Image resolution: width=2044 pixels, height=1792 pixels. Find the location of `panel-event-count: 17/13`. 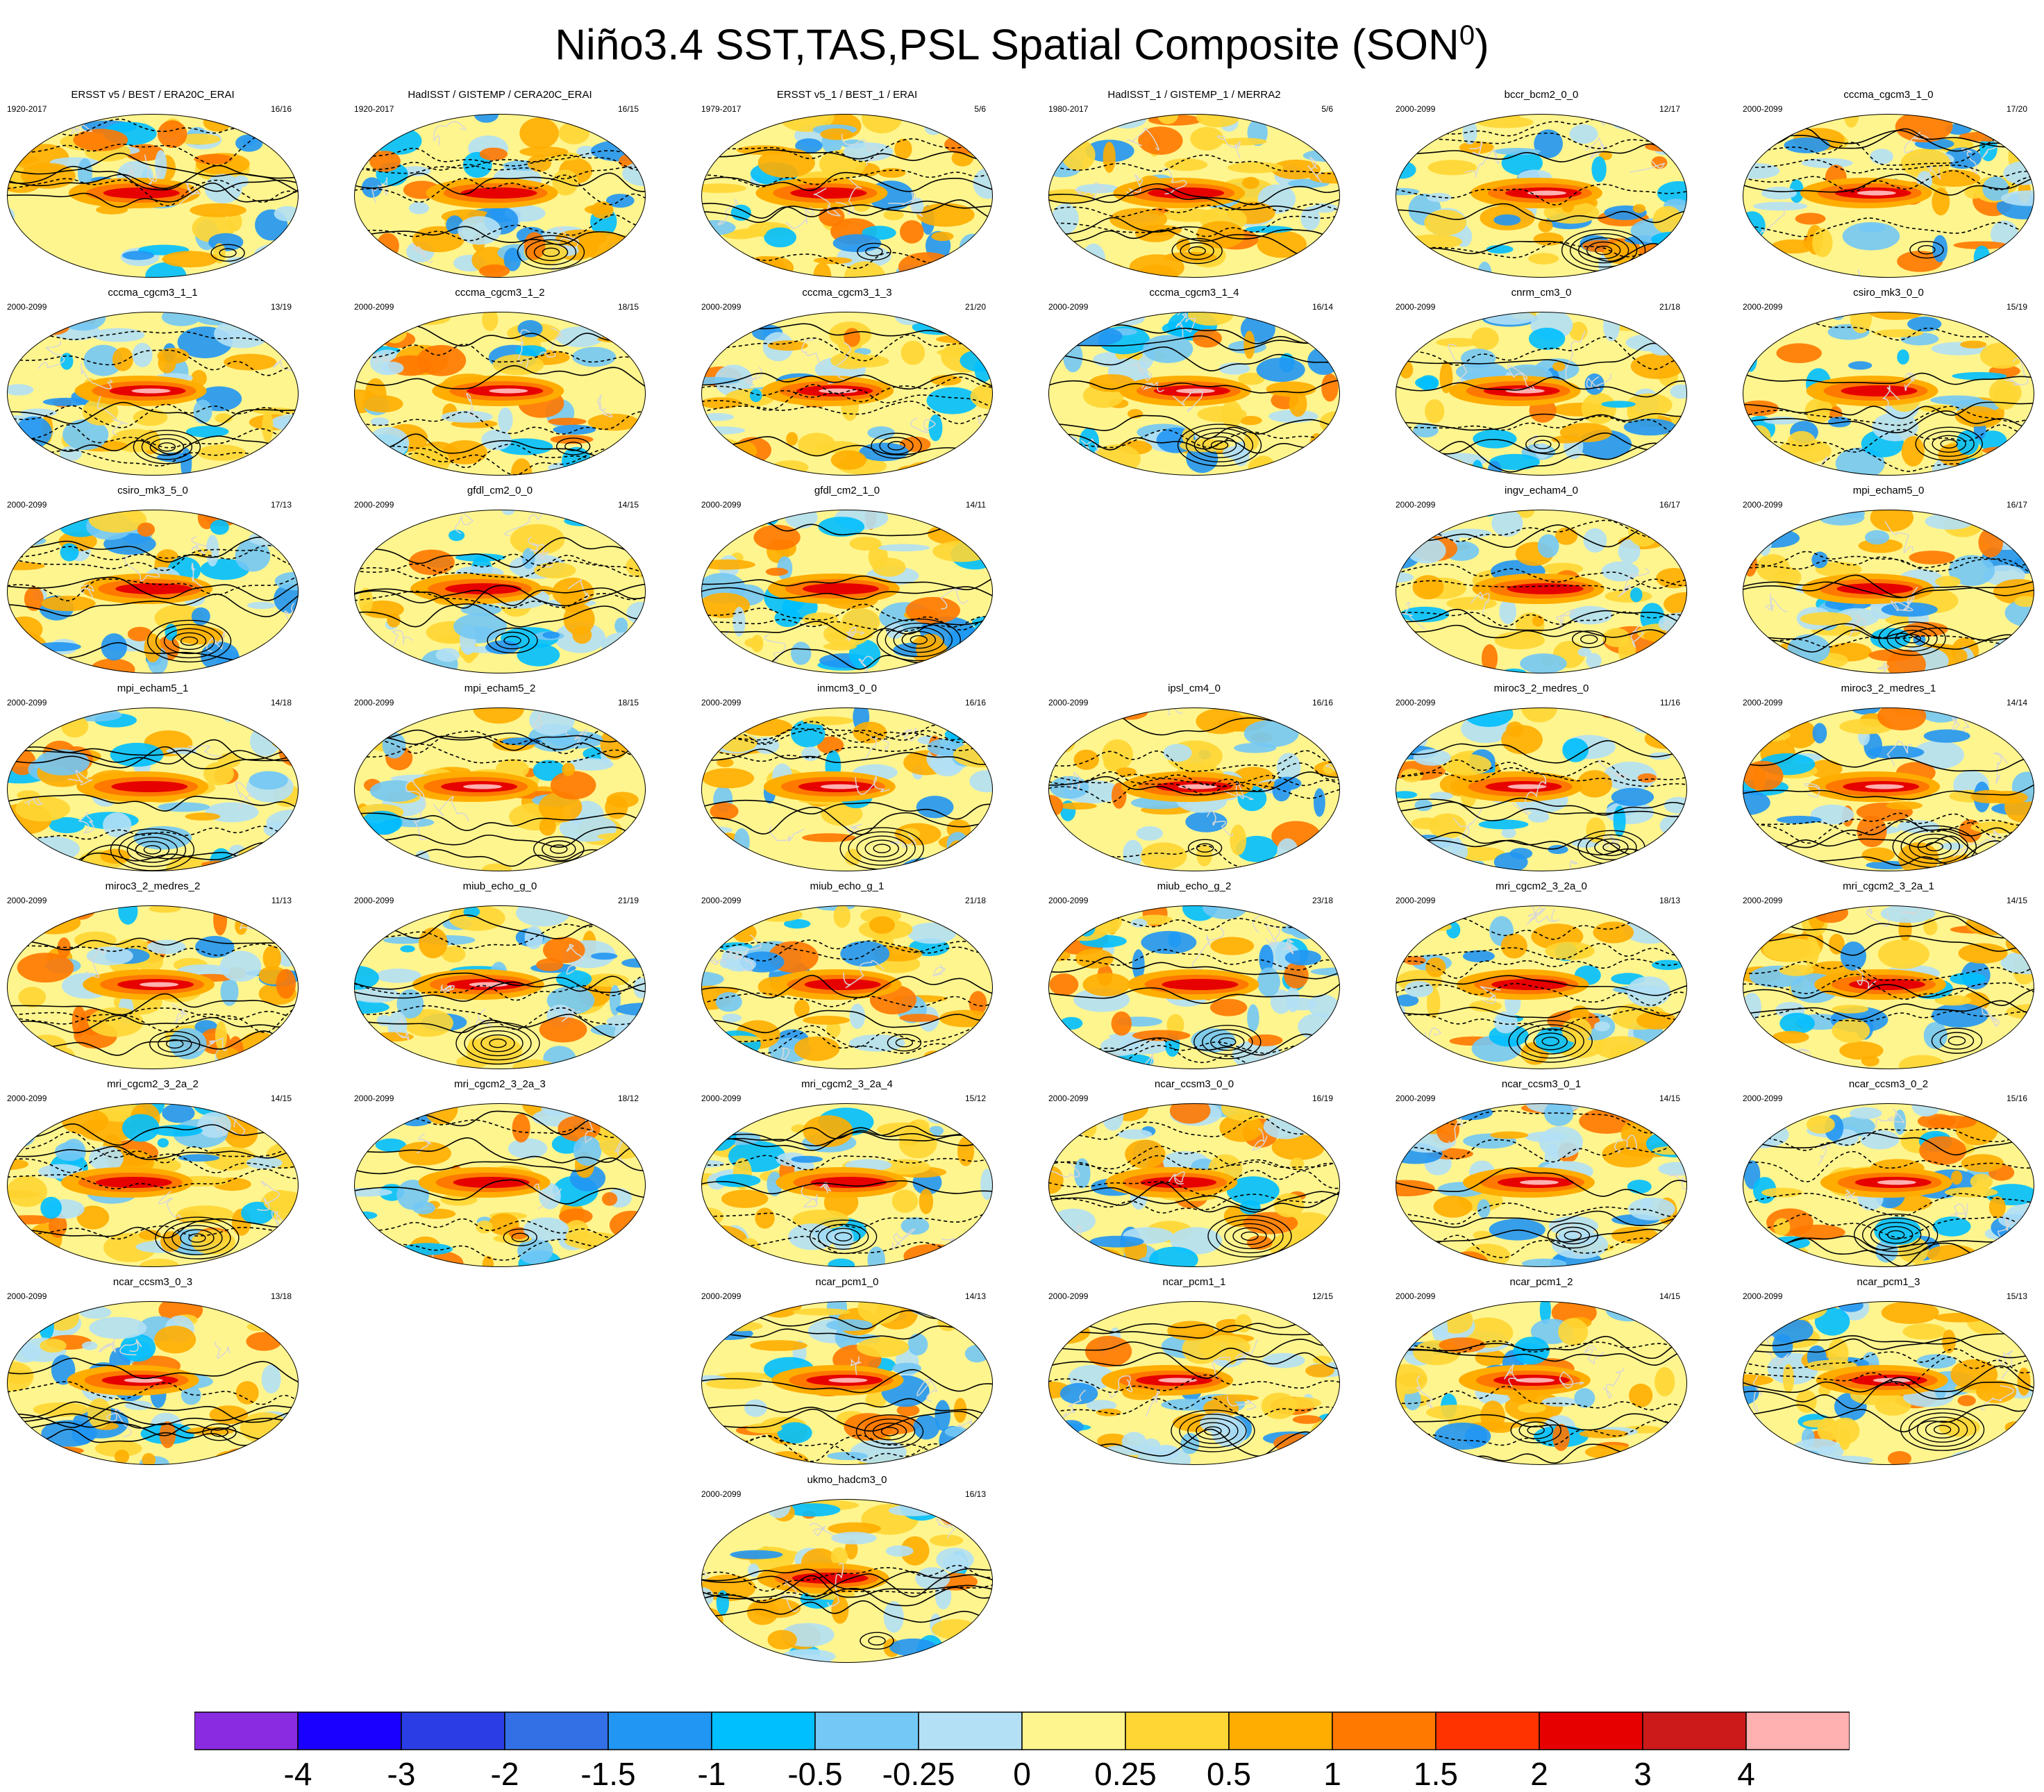

panel-event-count: 17/13 is located at coordinates (281, 505).